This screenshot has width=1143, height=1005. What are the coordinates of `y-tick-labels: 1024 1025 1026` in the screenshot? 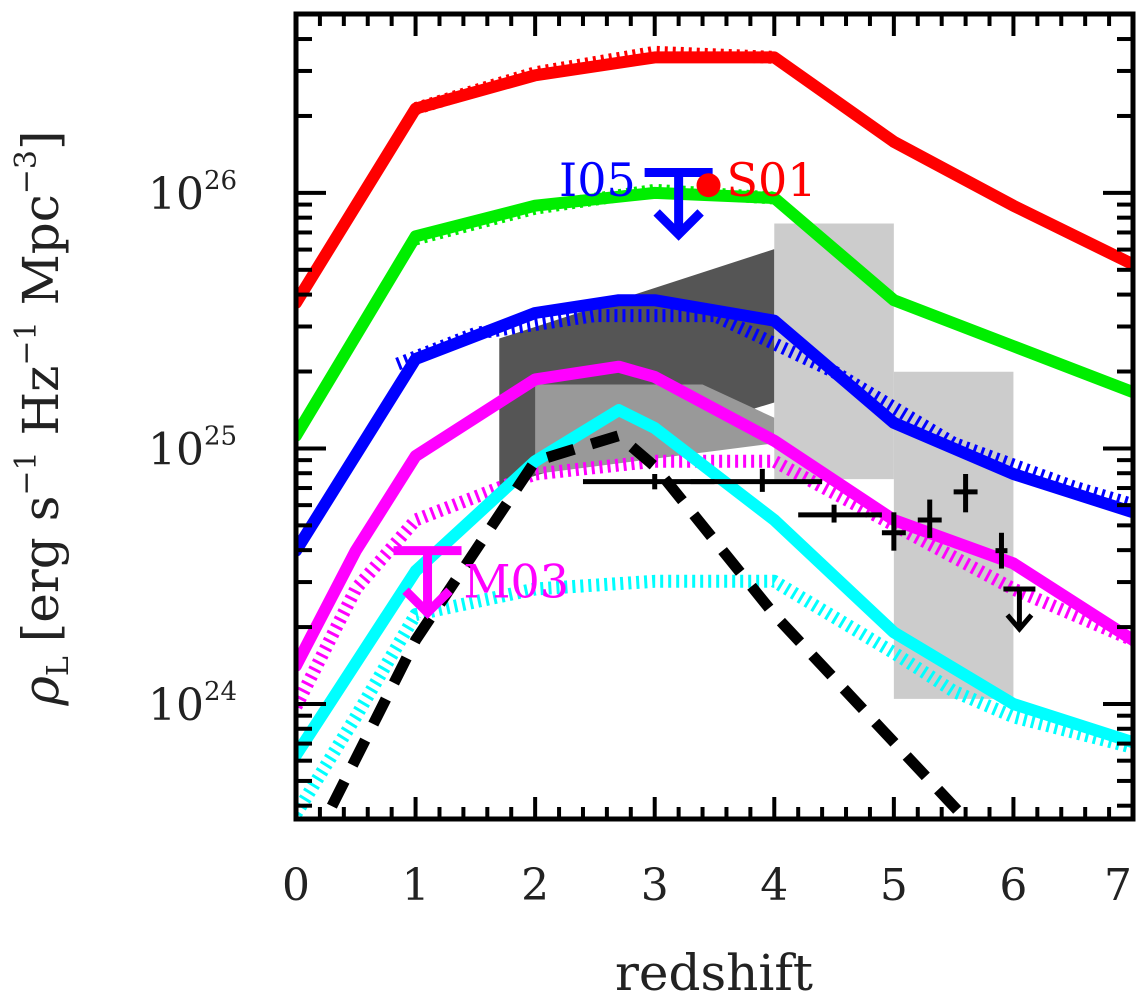 It's located at (192, 448).